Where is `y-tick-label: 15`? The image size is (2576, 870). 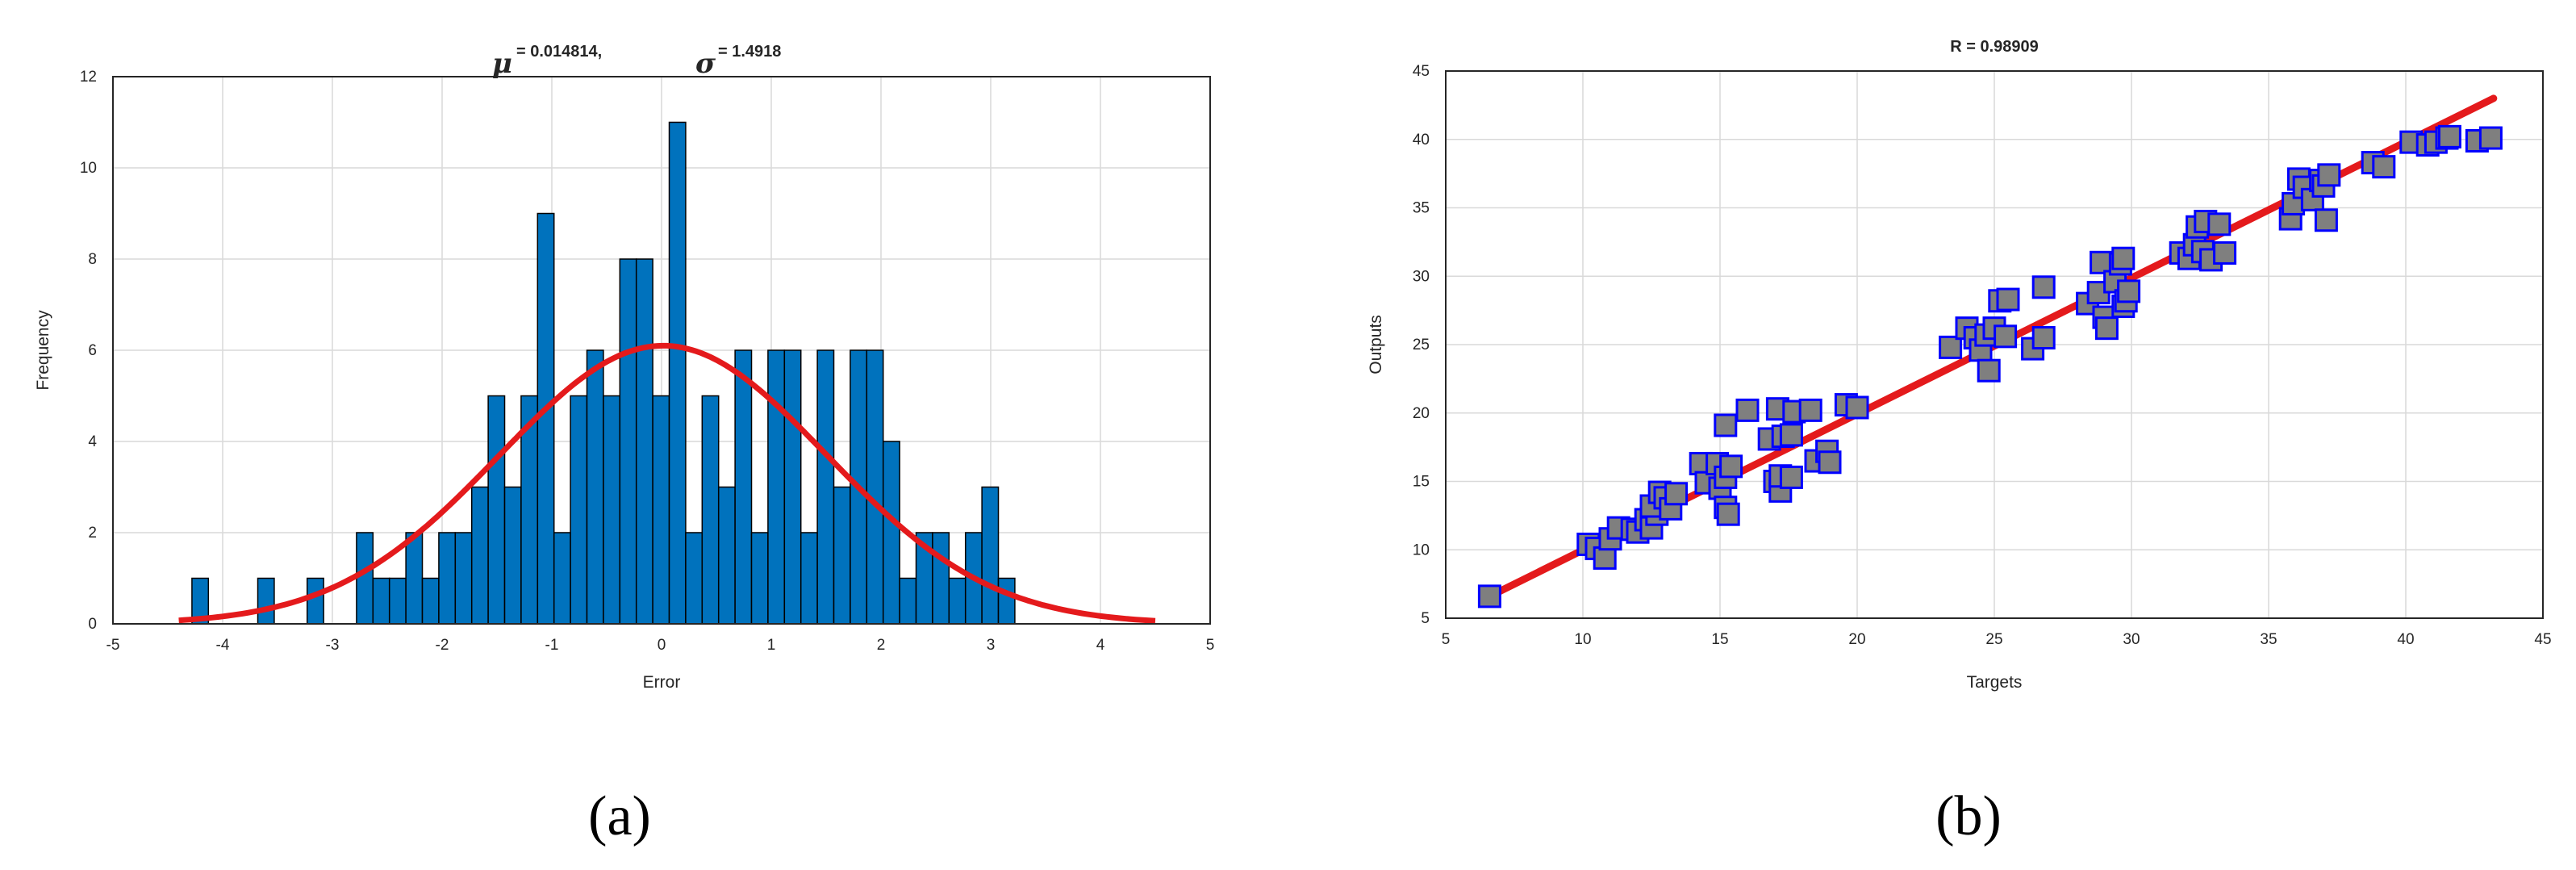 y-tick-label: 15 is located at coordinates (1421, 482).